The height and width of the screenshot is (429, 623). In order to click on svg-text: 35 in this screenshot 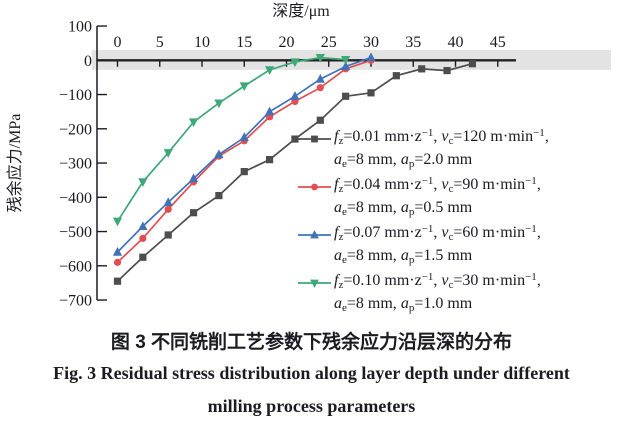, I will do `click(413, 42)`.